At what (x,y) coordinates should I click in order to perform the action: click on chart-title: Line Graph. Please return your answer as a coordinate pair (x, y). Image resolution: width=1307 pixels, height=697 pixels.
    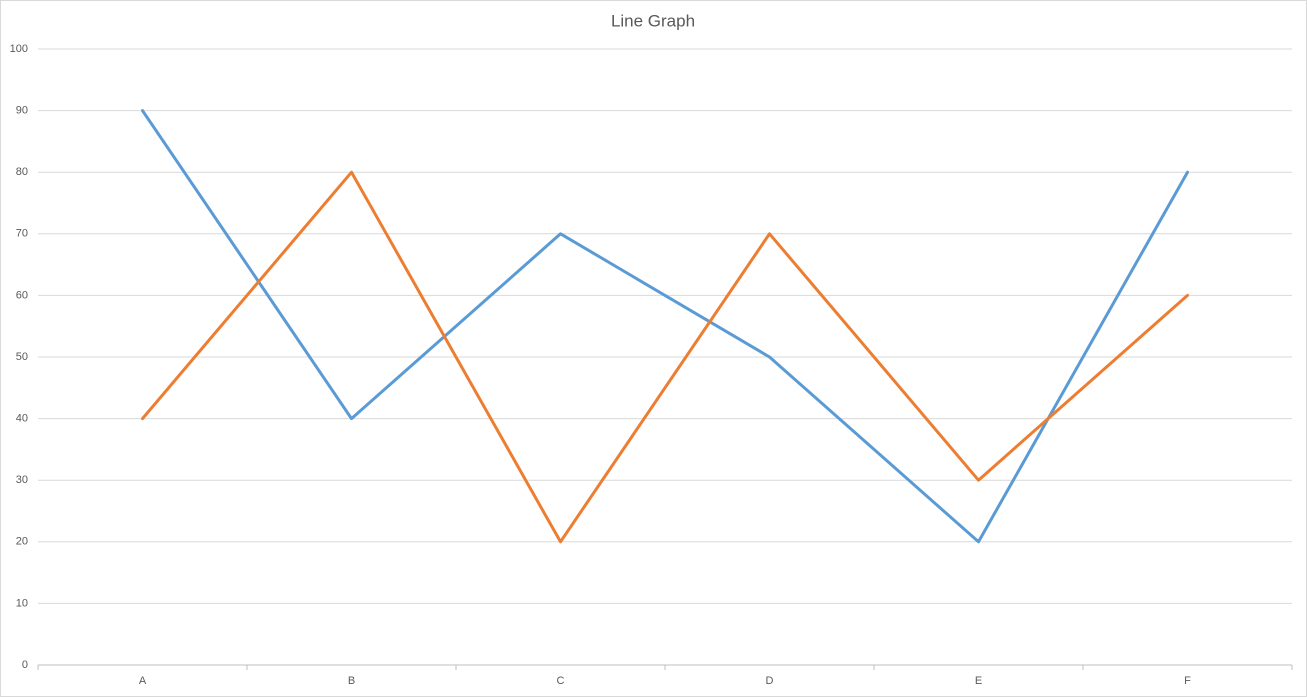
    Looking at the image, I should click on (653, 20).